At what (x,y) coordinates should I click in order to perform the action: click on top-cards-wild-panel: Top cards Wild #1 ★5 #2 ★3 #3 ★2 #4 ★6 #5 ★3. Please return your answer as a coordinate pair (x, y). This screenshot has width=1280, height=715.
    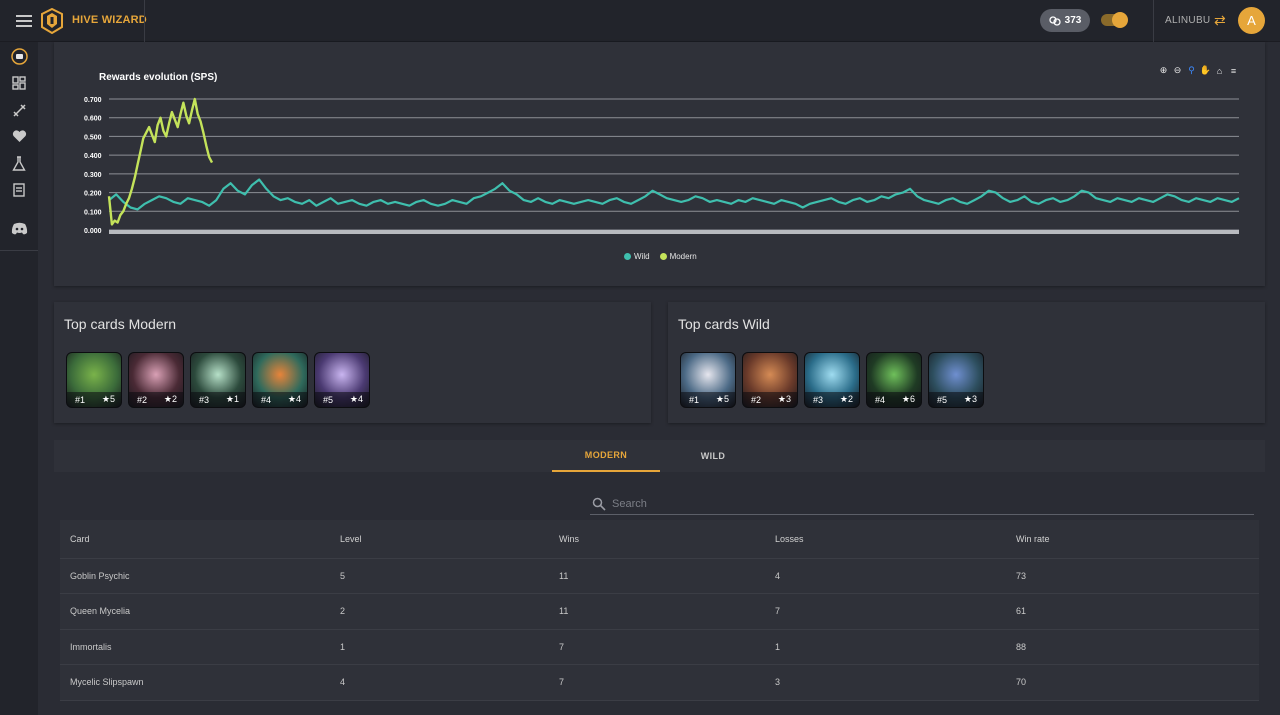
    Looking at the image, I should click on (966, 362).